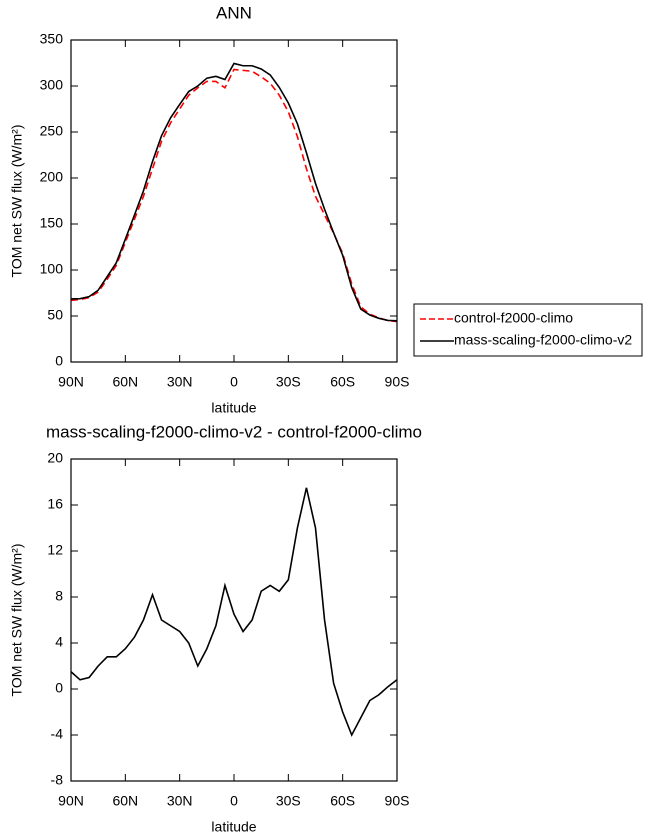 Image resolution: width=649 pixels, height=839 pixels. I want to click on y-tick-label: -8, so click(57, 780).